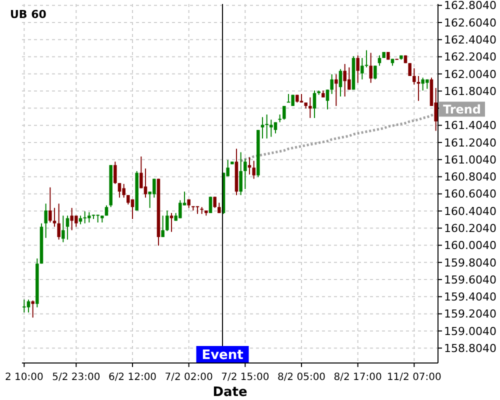 The height and width of the screenshot is (400, 500). What do you see at coordinates (470, 348) in the screenshot?
I see `y-tick-label: 158.8040` at bounding box center [470, 348].